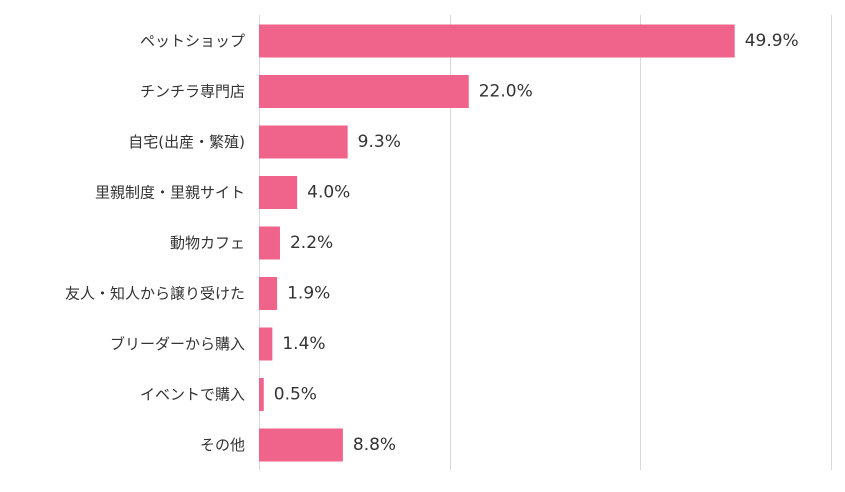  What do you see at coordinates (308, 294) in the screenshot?
I see `value-label-5: 1.9%` at bounding box center [308, 294].